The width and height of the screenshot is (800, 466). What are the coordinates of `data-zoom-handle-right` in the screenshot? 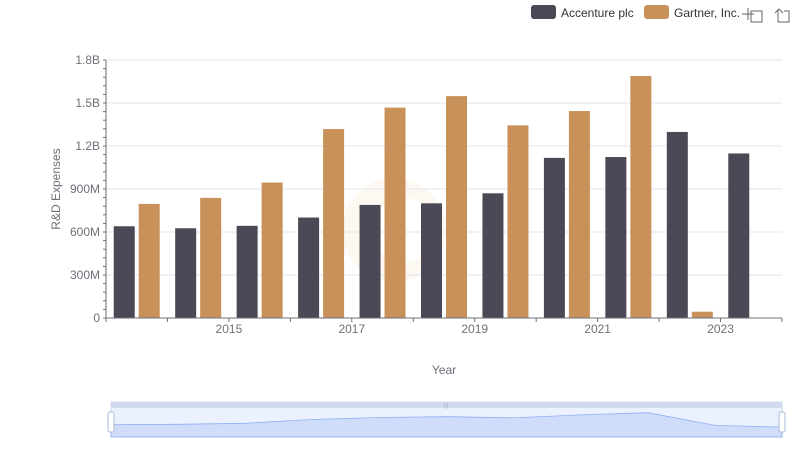 It's located at (782, 422).